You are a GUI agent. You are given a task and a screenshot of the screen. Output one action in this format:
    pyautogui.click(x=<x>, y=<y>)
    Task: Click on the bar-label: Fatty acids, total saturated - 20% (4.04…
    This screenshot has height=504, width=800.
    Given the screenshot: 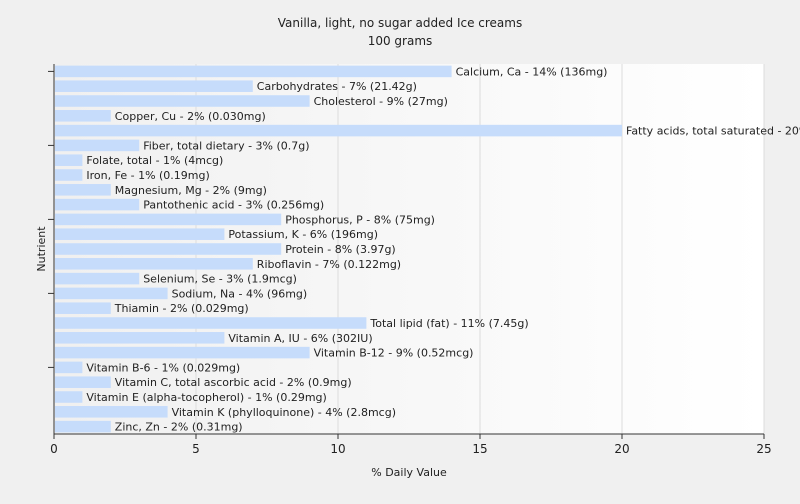 What is the action you would take?
    pyautogui.click(x=713, y=131)
    